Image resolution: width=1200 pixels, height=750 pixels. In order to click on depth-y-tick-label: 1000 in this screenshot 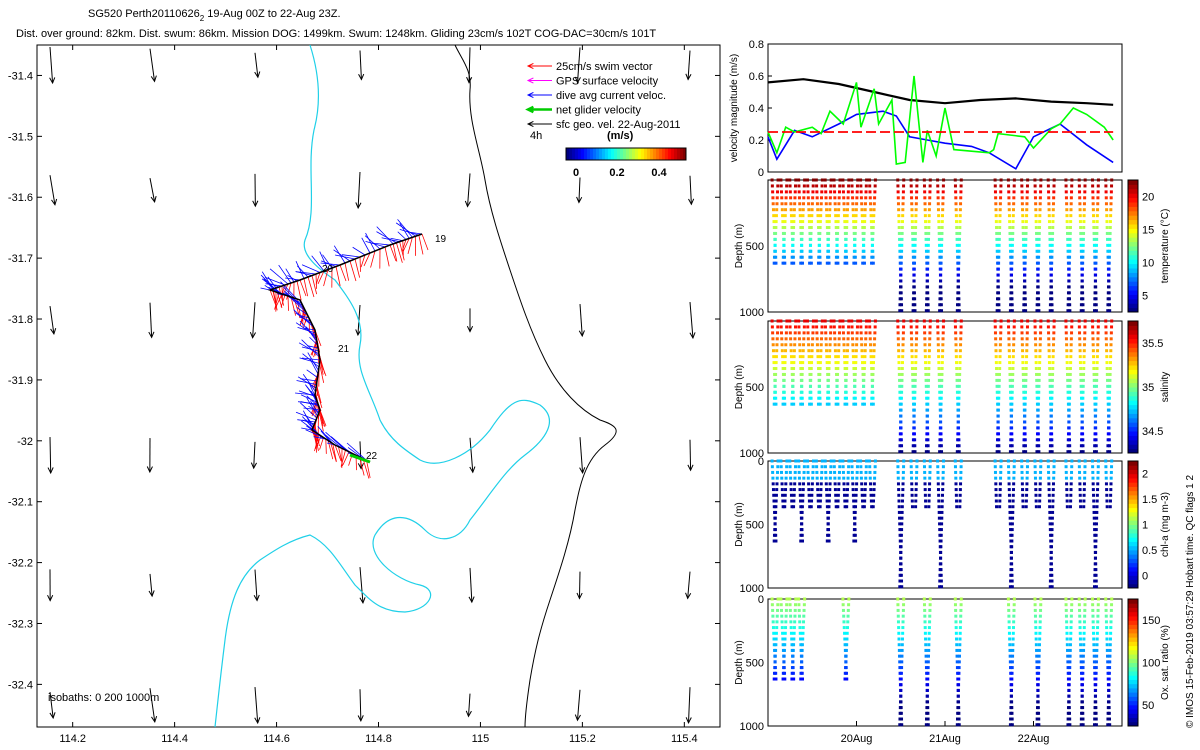, I will do `click(752, 454)`.